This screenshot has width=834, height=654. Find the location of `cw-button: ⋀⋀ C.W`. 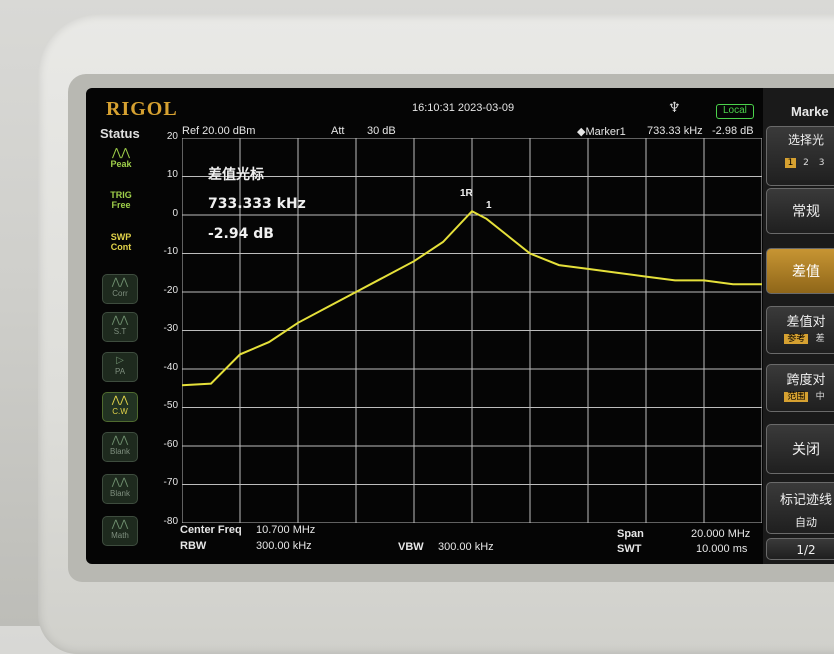

cw-button: ⋀⋀ C.W is located at coordinates (120, 407).